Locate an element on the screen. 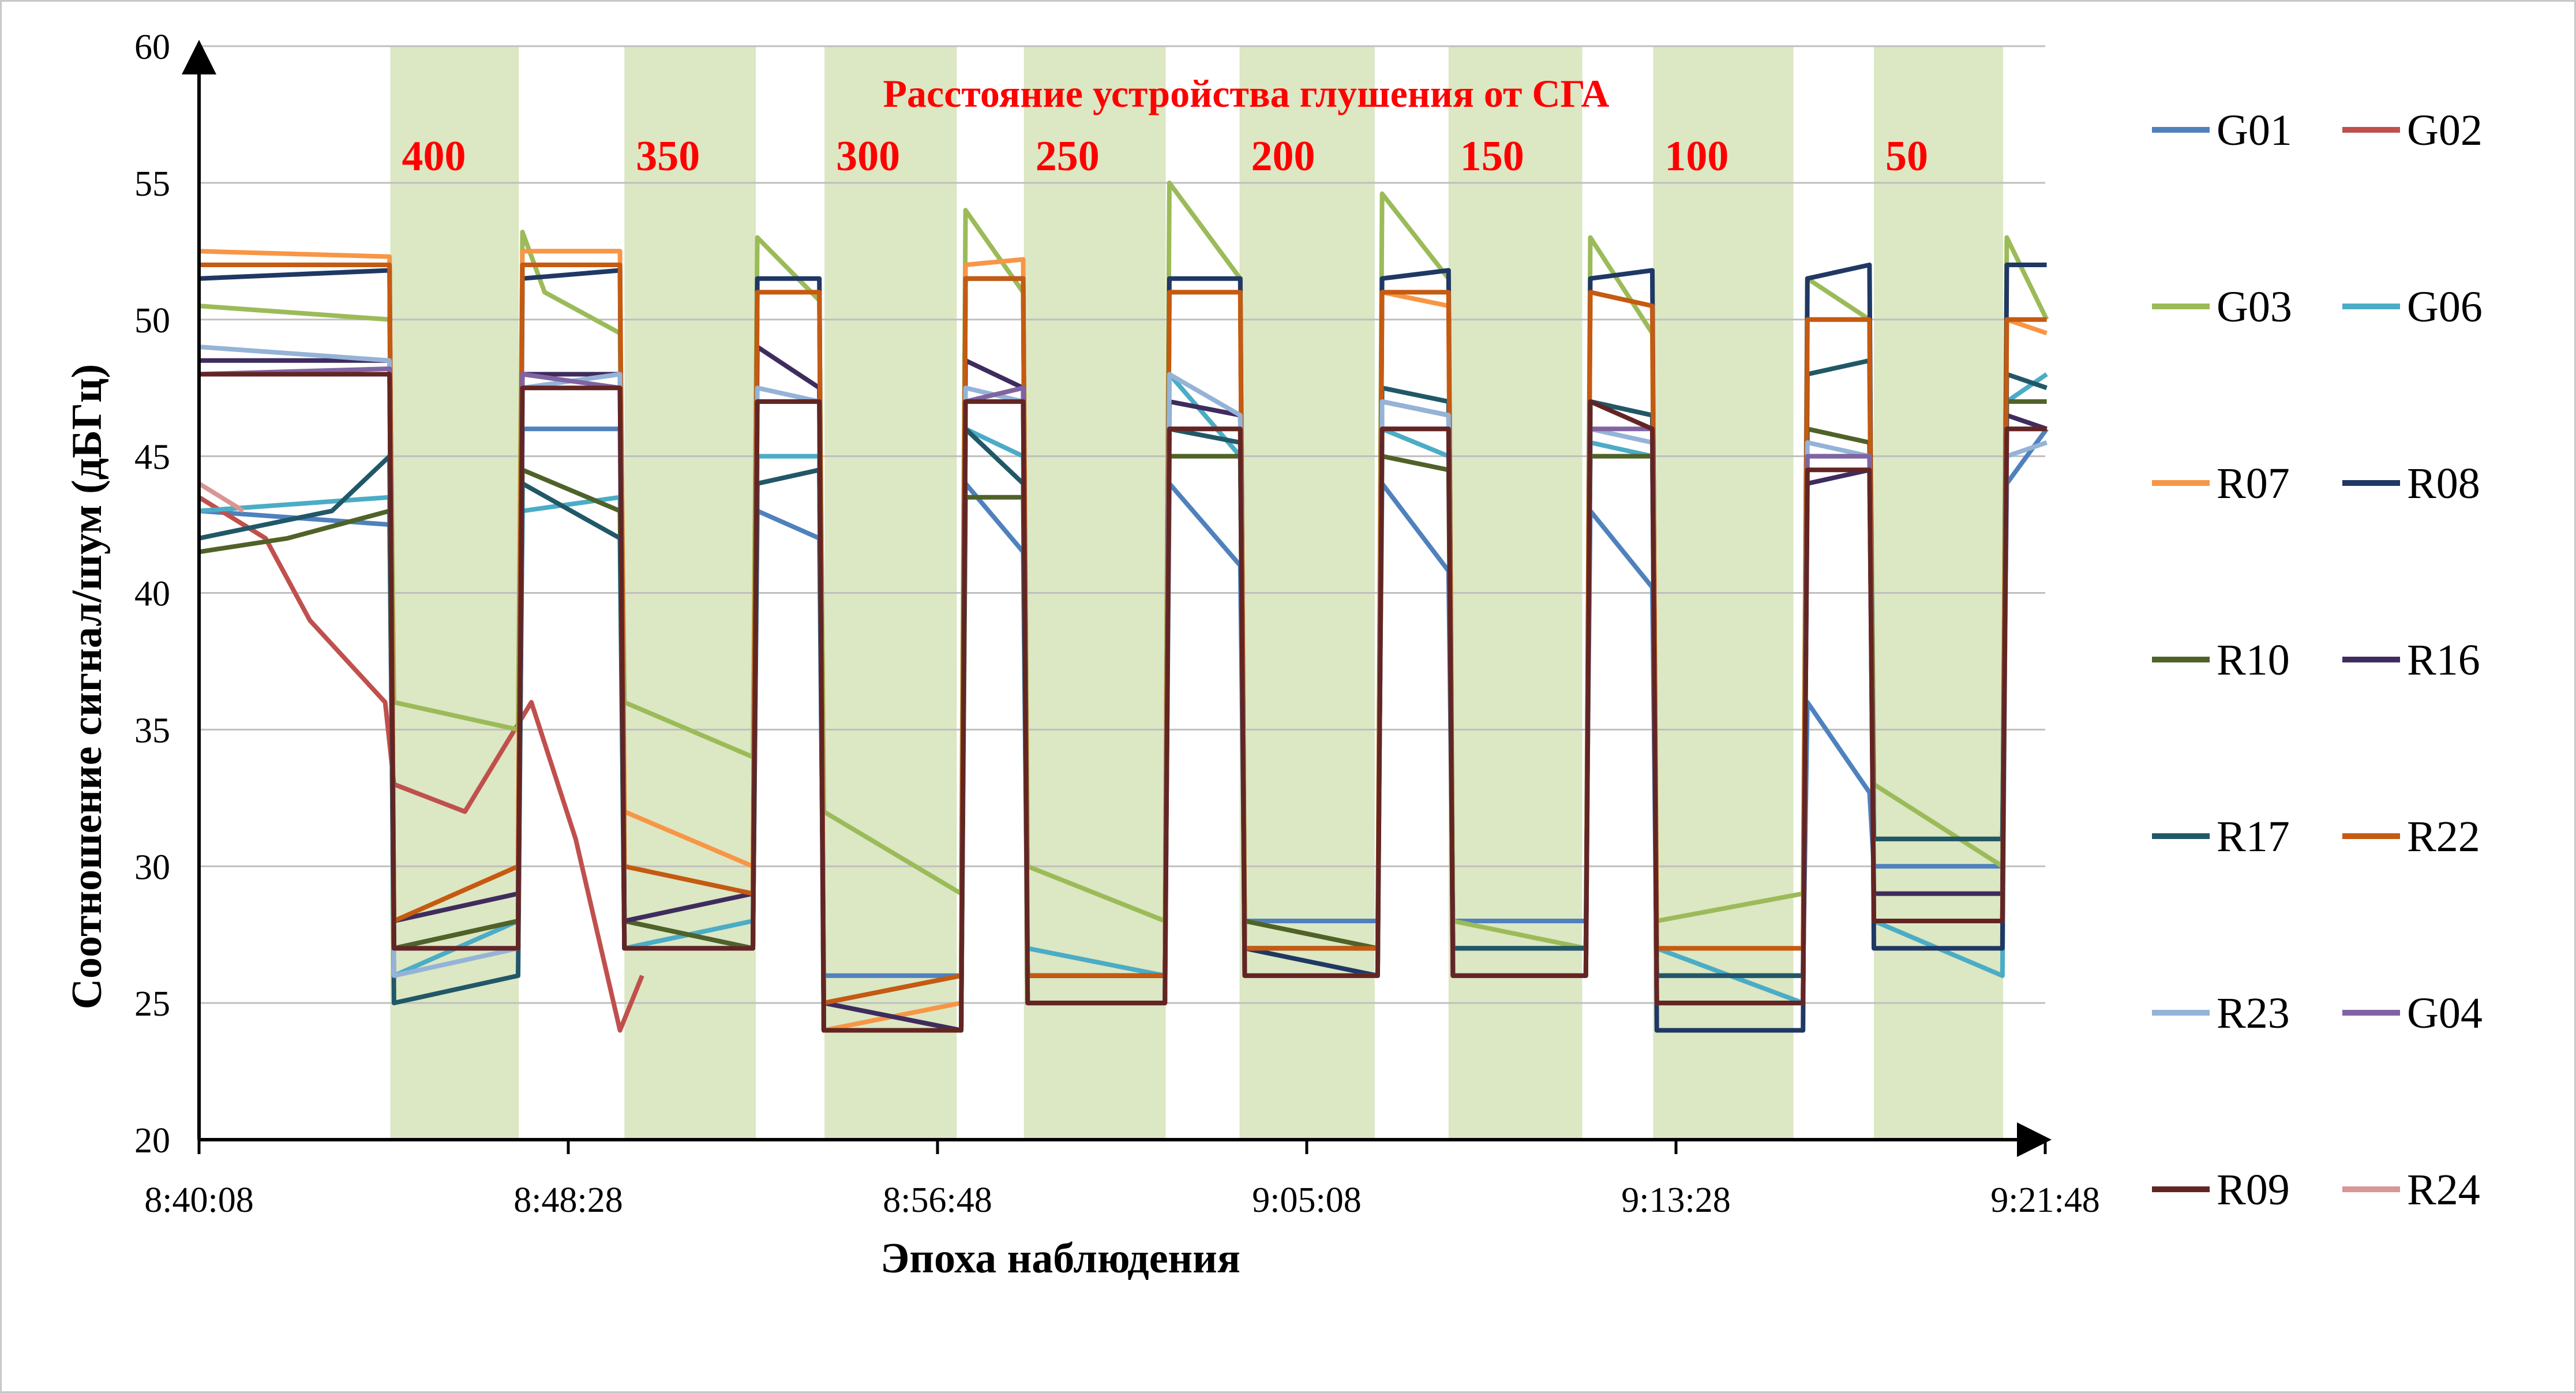 Image resolution: width=2576 pixels, height=1393 pixels. distance-label-1: 350 is located at coordinates (668, 156).